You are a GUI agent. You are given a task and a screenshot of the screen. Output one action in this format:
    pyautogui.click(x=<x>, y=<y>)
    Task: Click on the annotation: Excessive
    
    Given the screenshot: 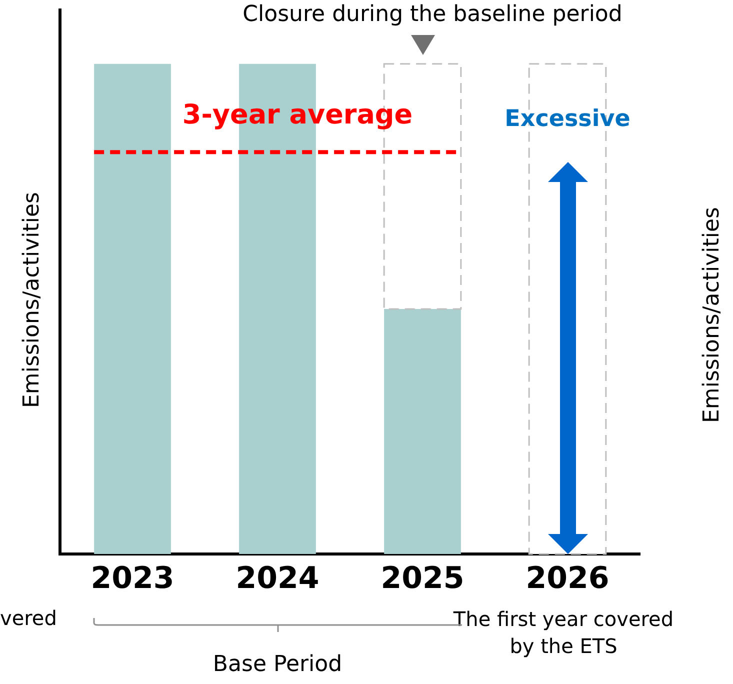 What is the action you would take?
    pyautogui.click(x=567, y=119)
    